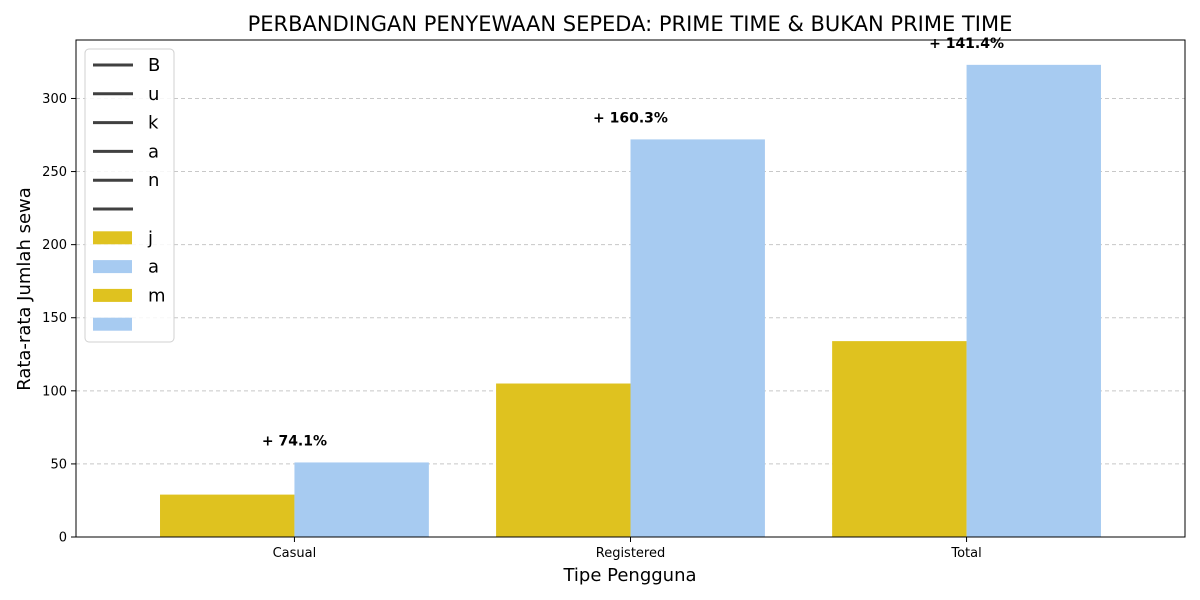  I want to click on x-tick-label: Total, so click(965, 553).